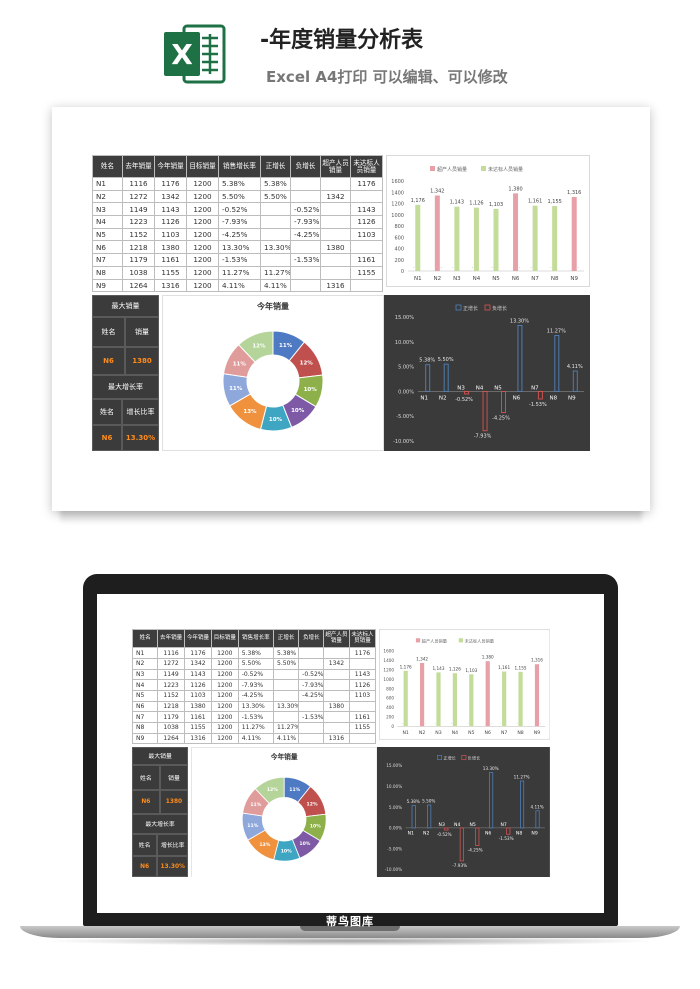 The image size is (700, 989). Describe the element at coordinates (198, 653) in the screenshot. I see `table-cell: 1176` at that location.